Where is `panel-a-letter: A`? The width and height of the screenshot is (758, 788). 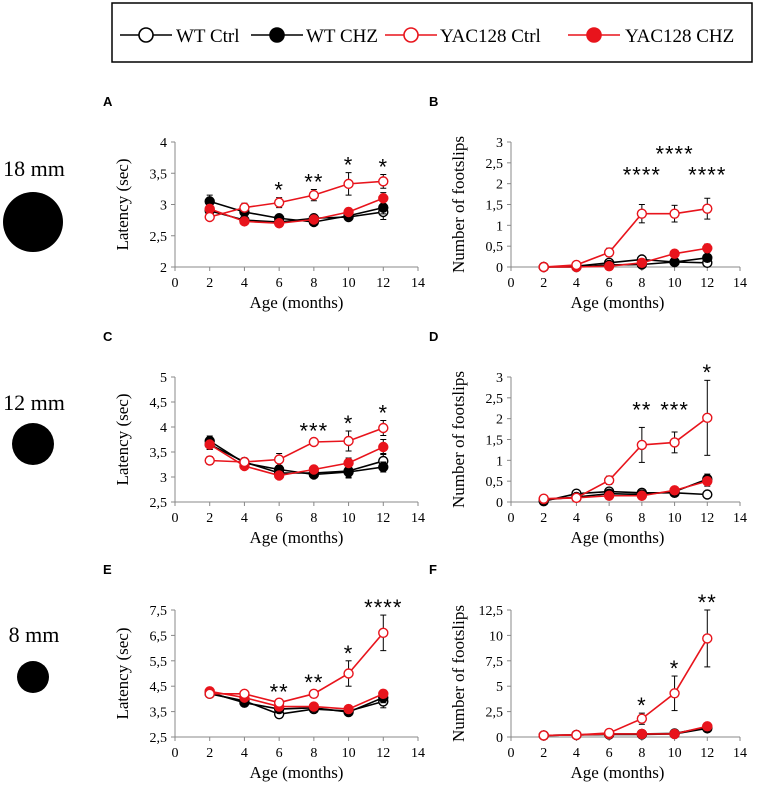
panel-a-letter: A is located at coordinates (108, 101).